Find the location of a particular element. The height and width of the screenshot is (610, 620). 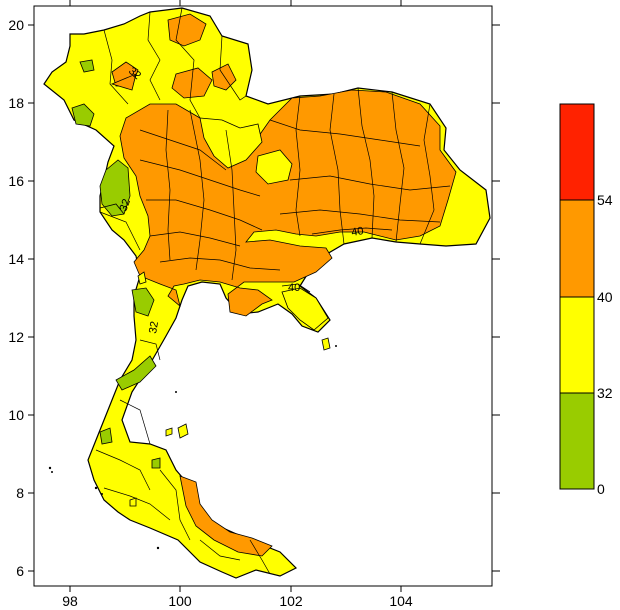

contour-label-32-west: 32 is located at coordinates (125, 205).